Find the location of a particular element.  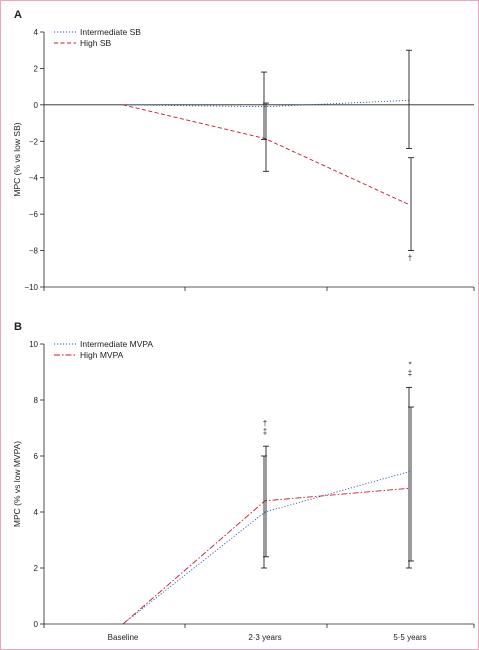

significance-marker: * is located at coordinates (409, 364).